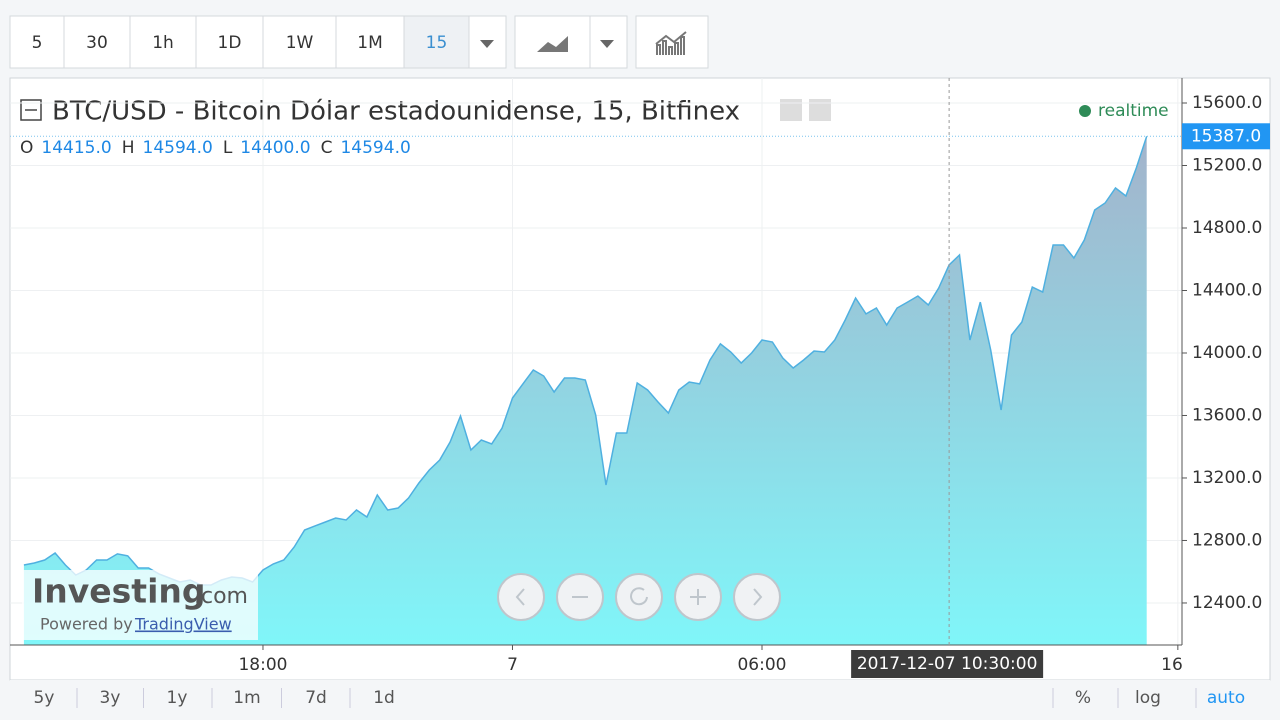  I want to click on scale-button: auto, so click(1226, 698).